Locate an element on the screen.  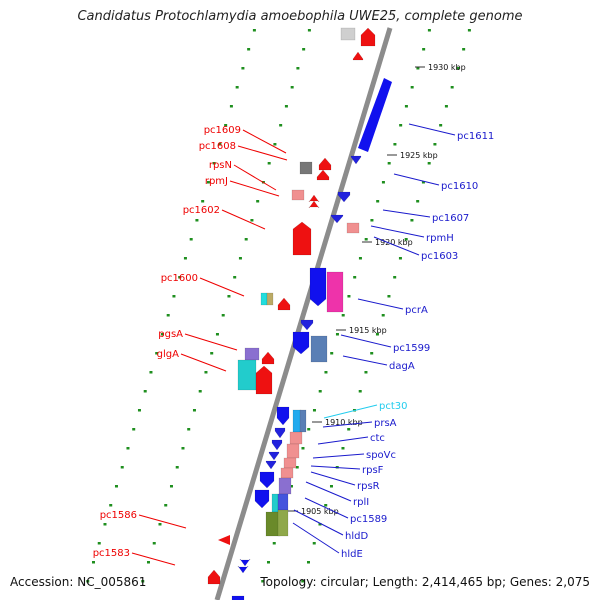
leader-line-glgA is located at coordinates (203, 362).